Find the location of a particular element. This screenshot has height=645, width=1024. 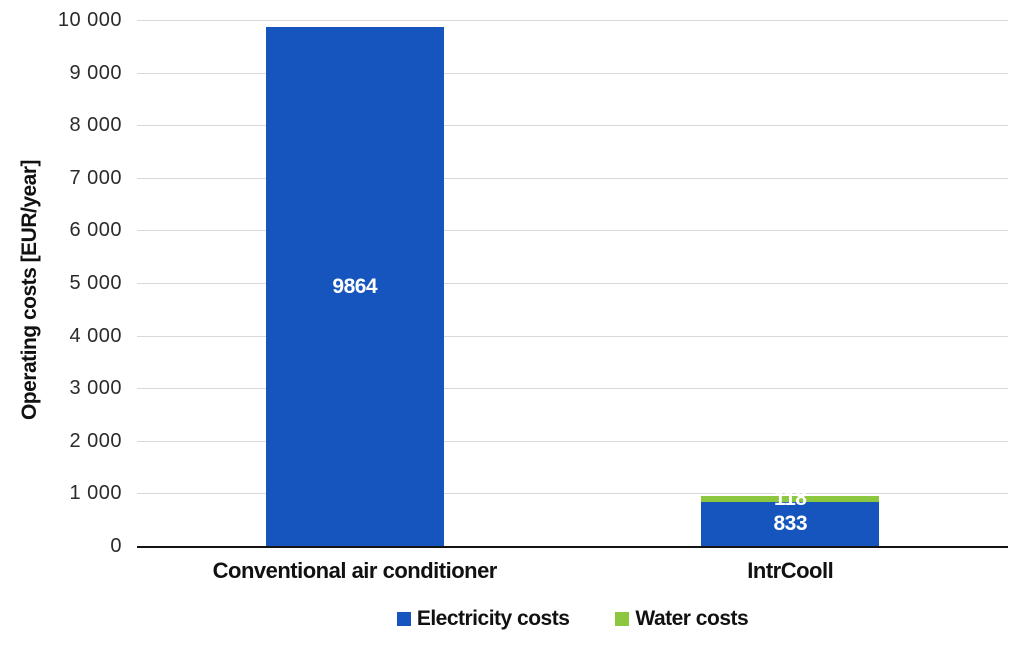

bar-segment: 9864 is located at coordinates (354, 286).